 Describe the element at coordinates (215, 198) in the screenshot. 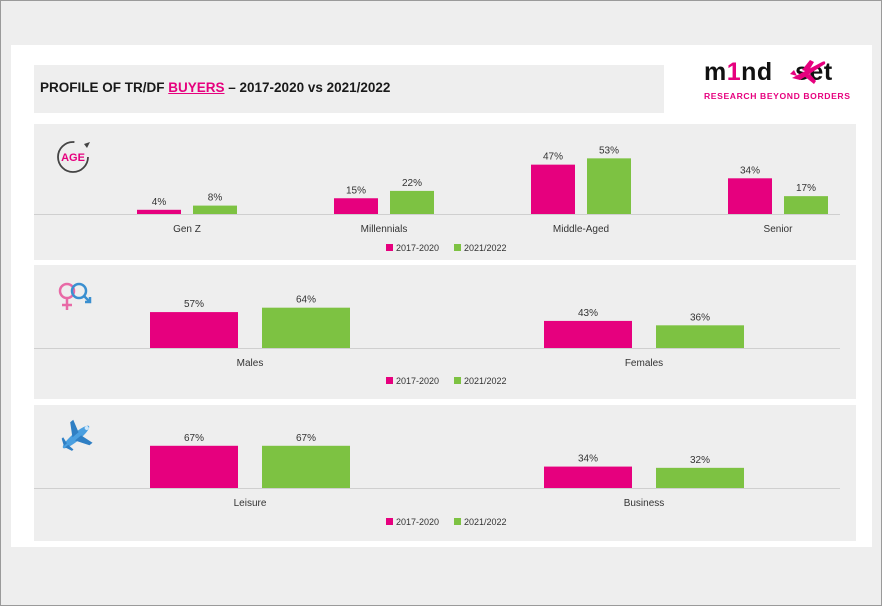

I see `data-label: 8%` at that location.